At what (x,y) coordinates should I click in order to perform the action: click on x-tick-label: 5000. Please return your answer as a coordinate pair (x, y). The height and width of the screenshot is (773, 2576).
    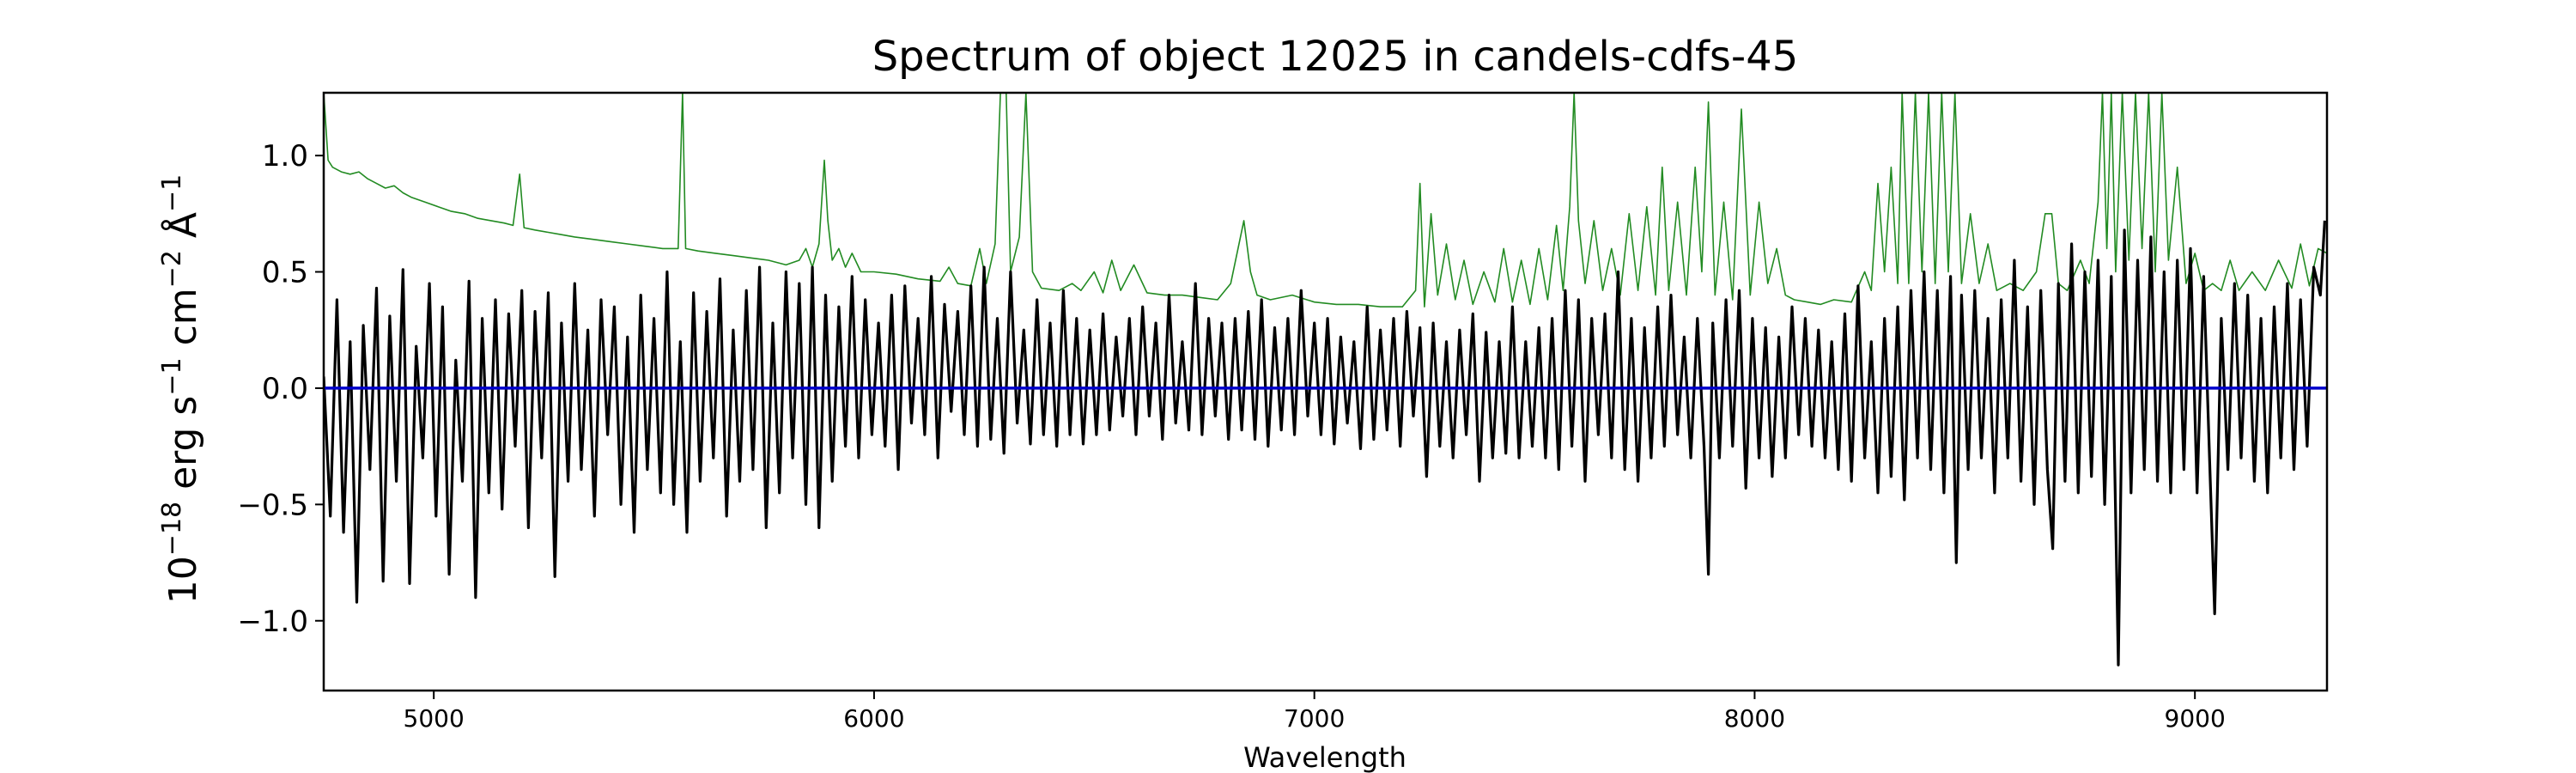
    Looking at the image, I should click on (434, 718).